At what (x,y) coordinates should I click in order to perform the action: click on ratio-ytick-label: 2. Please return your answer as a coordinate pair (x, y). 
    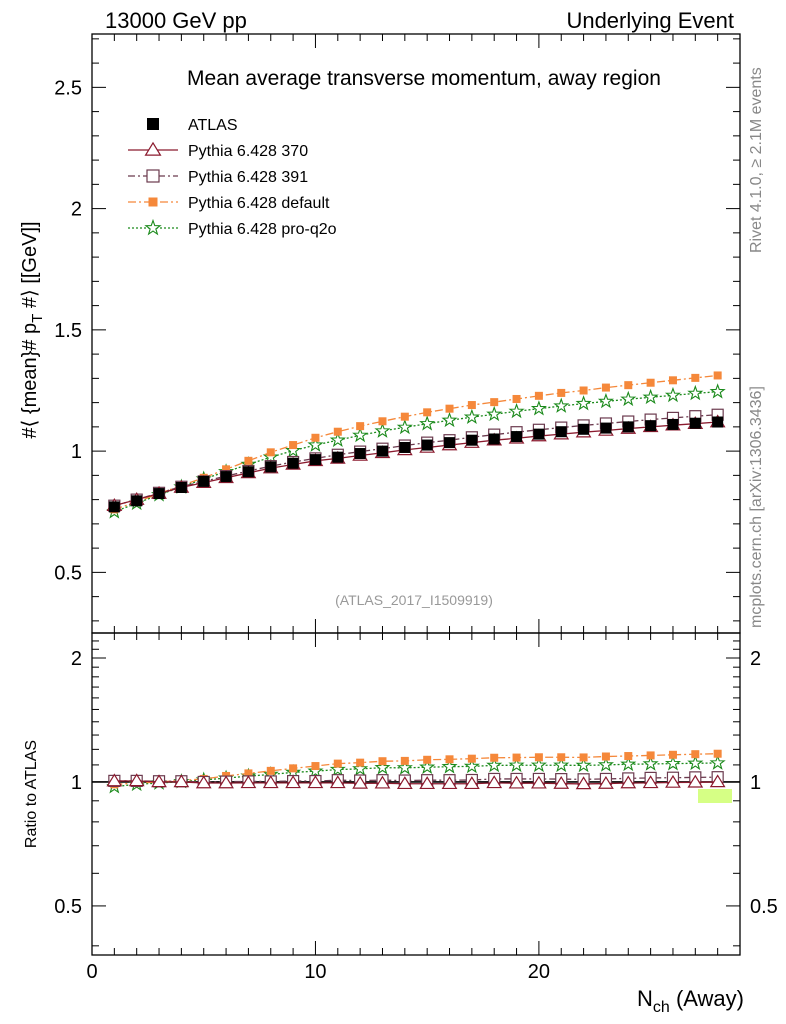
    Looking at the image, I should click on (76, 659).